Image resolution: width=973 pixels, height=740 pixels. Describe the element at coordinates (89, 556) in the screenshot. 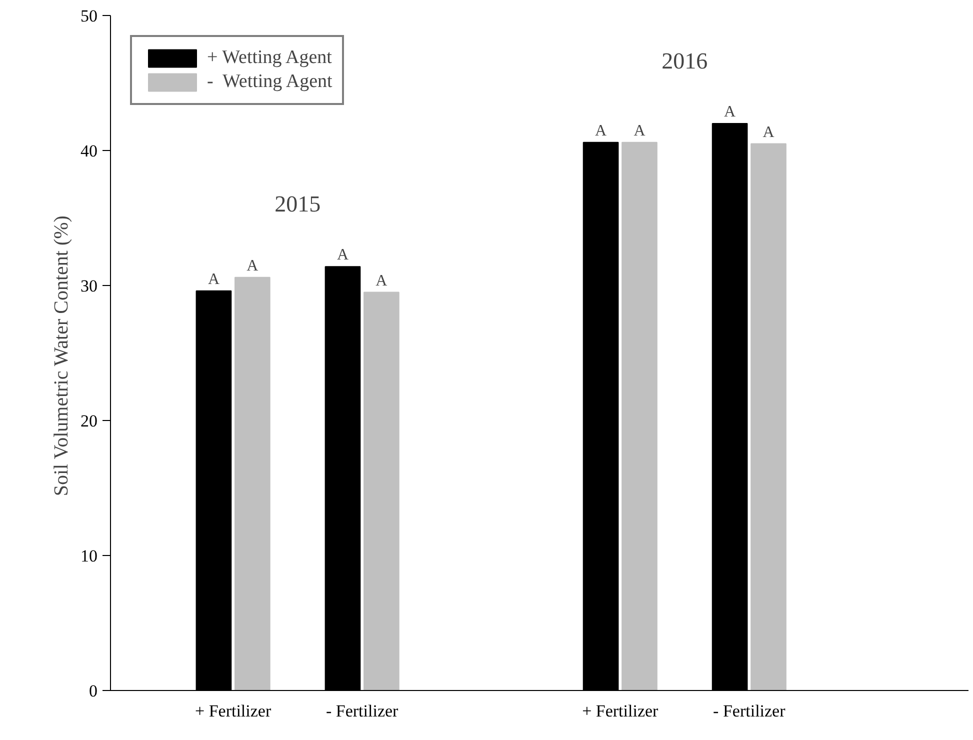

I see `y-tick-label: 10` at that location.